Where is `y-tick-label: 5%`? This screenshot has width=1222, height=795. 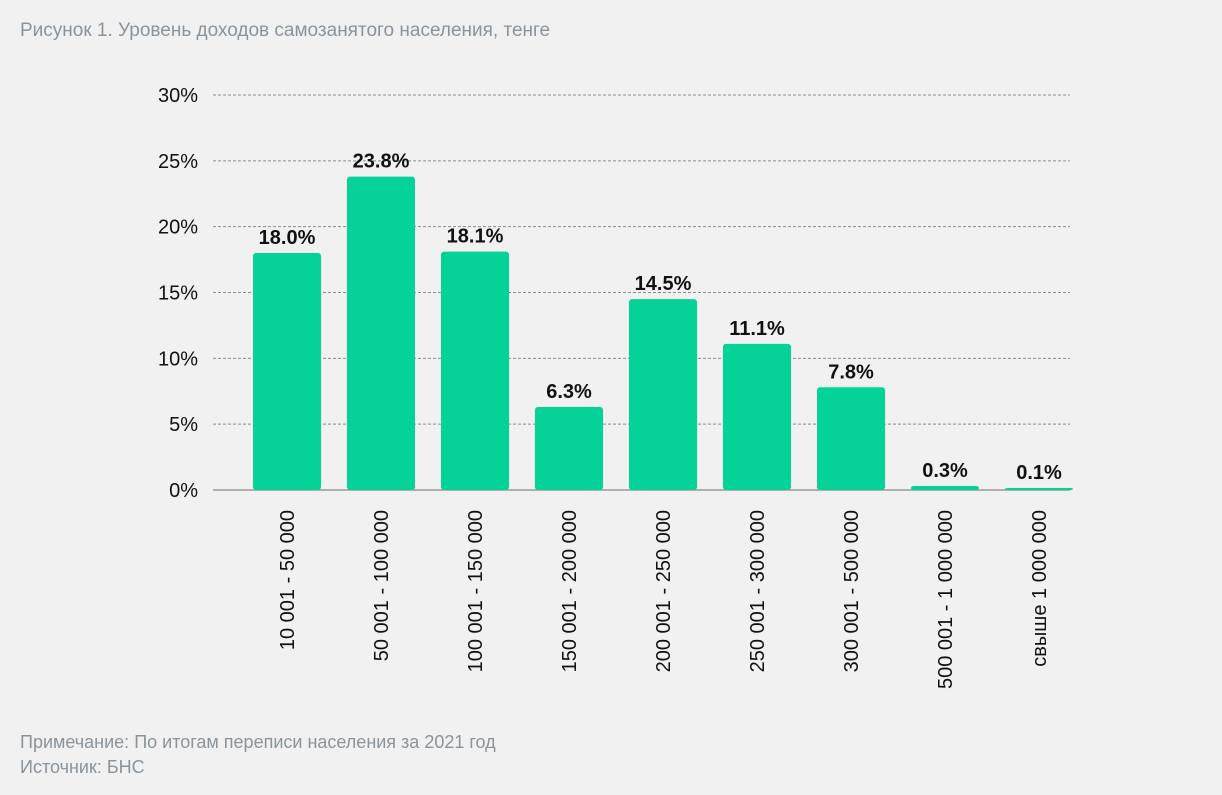 y-tick-label: 5% is located at coordinates (183, 425).